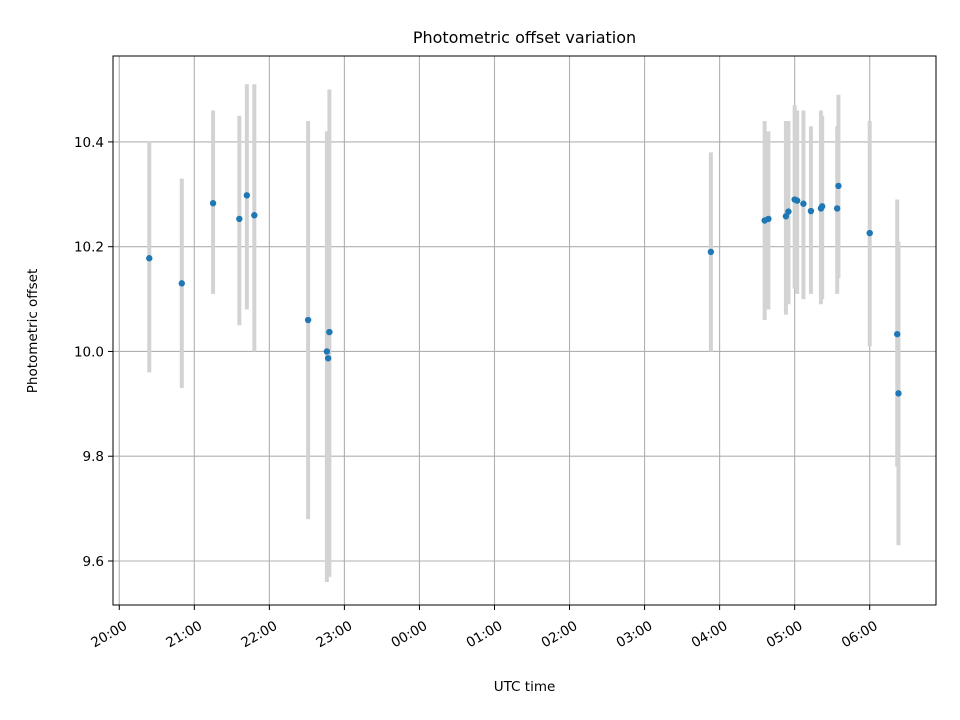 The height and width of the screenshot is (720, 960). Describe the element at coordinates (93, 562) in the screenshot. I see `y-tick-label: 9.6` at that location.